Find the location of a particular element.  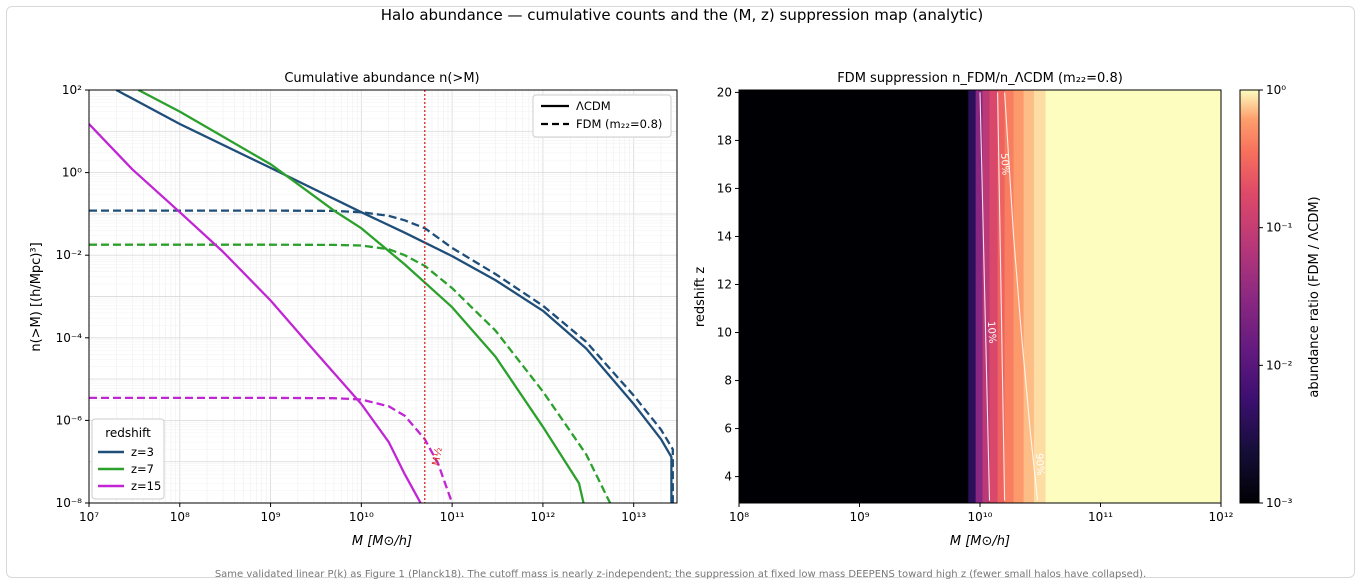

contour-label: 90% is located at coordinates (1039, 464).